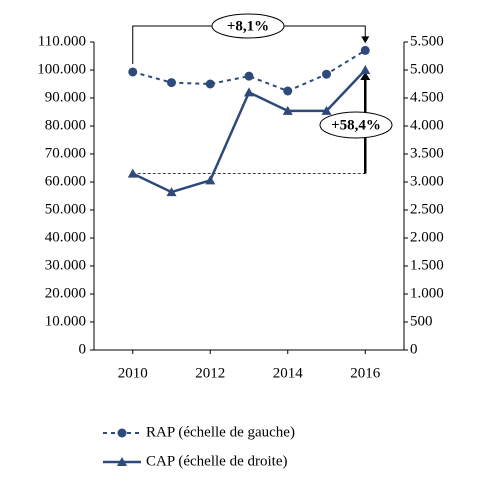 The width and height of the screenshot is (504, 488). Describe the element at coordinates (65, 97) in the screenshot. I see `y-tick-label: 90.000` at that location.